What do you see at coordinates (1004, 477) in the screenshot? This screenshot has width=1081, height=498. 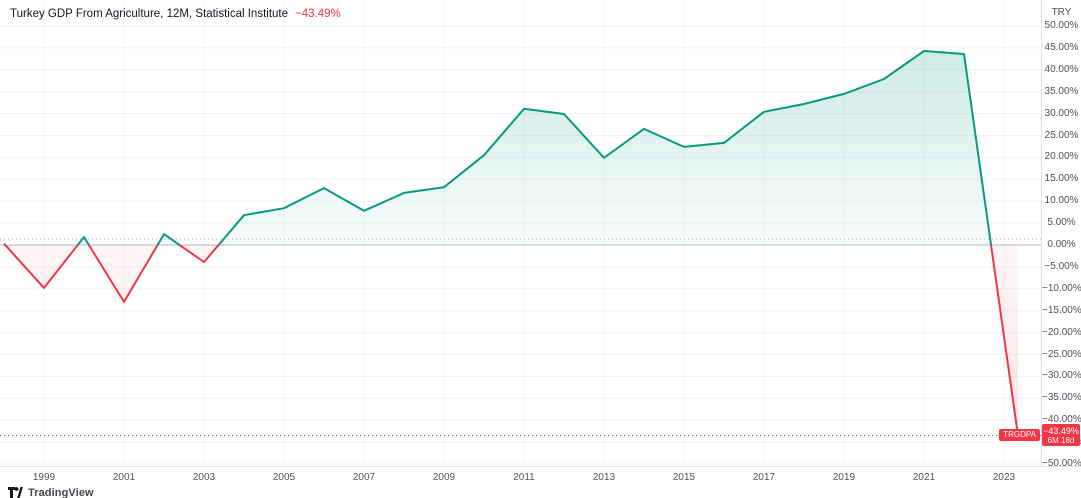 I see `time-tick-label: 2023` at bounding box center [1004, 477].